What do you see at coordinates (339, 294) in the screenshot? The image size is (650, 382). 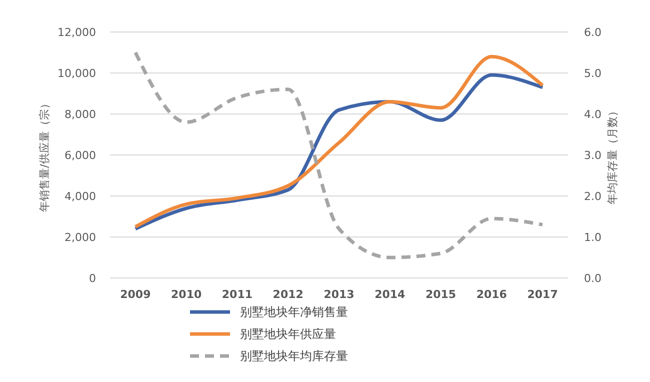 I see `x-tick-label: 2013` at bounding box center [339, 294].